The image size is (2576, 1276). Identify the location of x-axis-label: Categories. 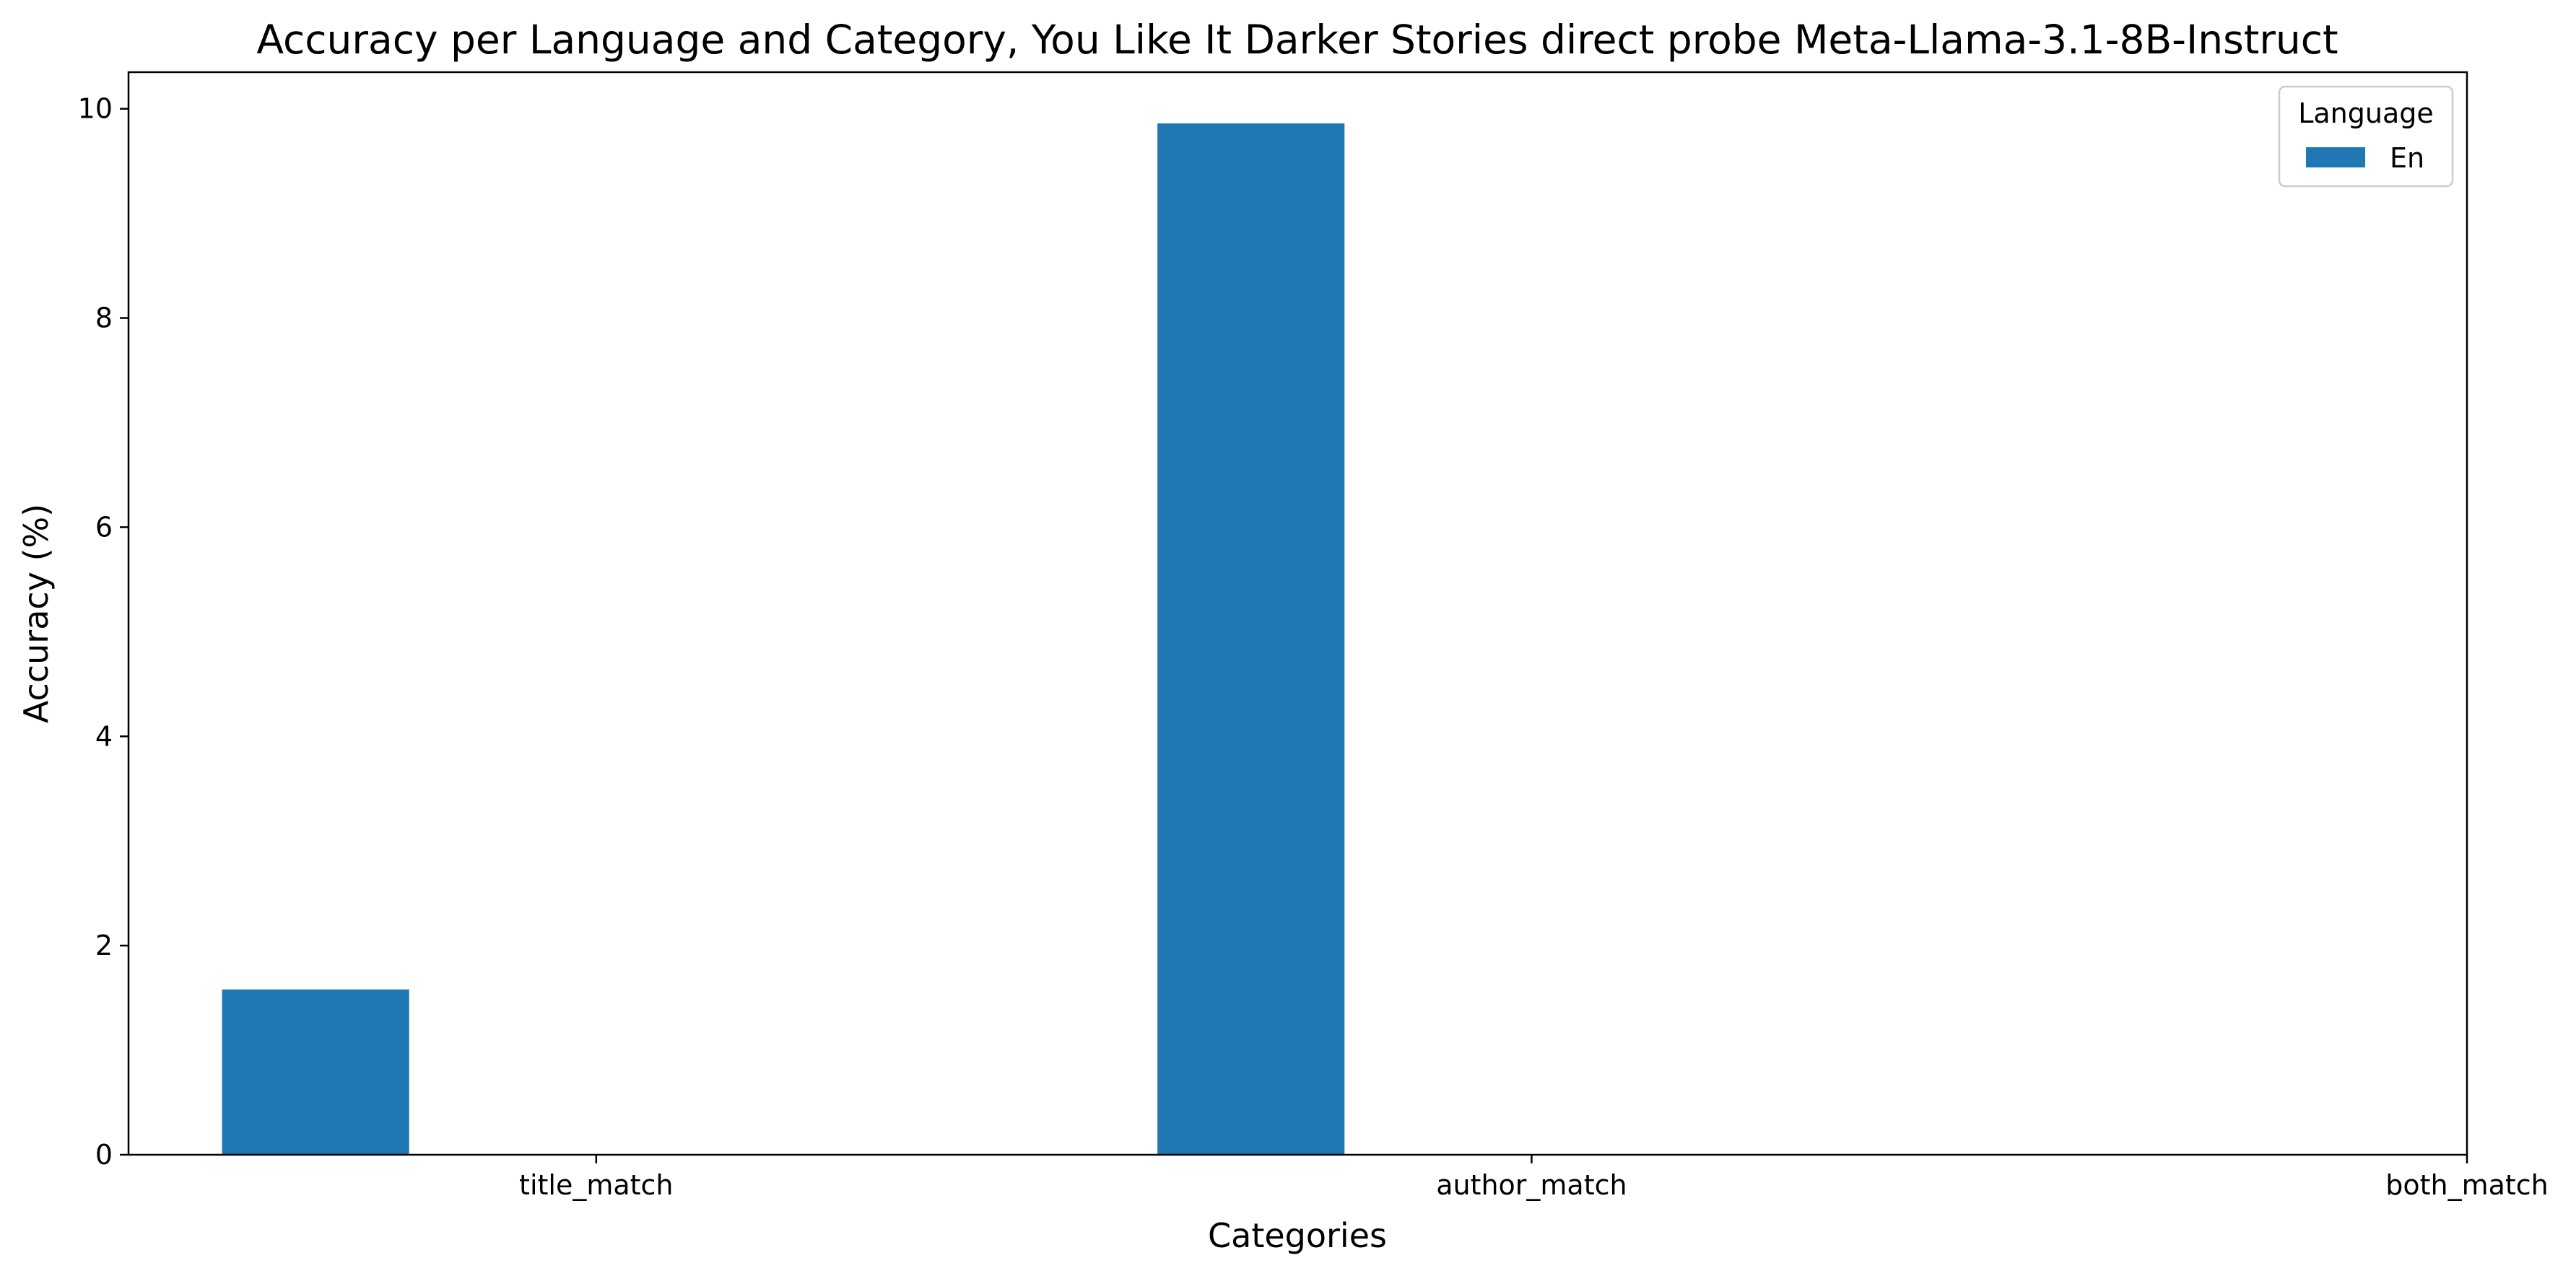
(1297, 1235).